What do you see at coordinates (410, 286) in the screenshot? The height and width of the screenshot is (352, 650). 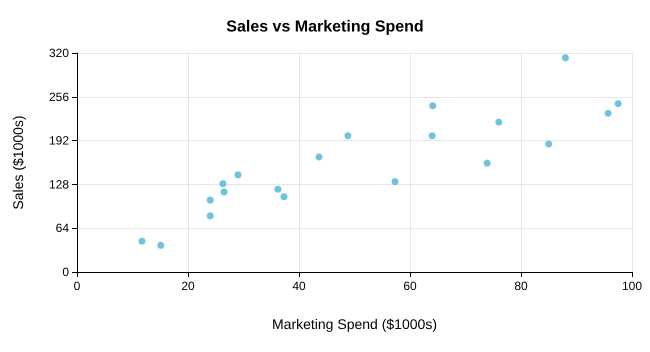 I see `x-tick-label: 60` at bounding box center [410, 286].